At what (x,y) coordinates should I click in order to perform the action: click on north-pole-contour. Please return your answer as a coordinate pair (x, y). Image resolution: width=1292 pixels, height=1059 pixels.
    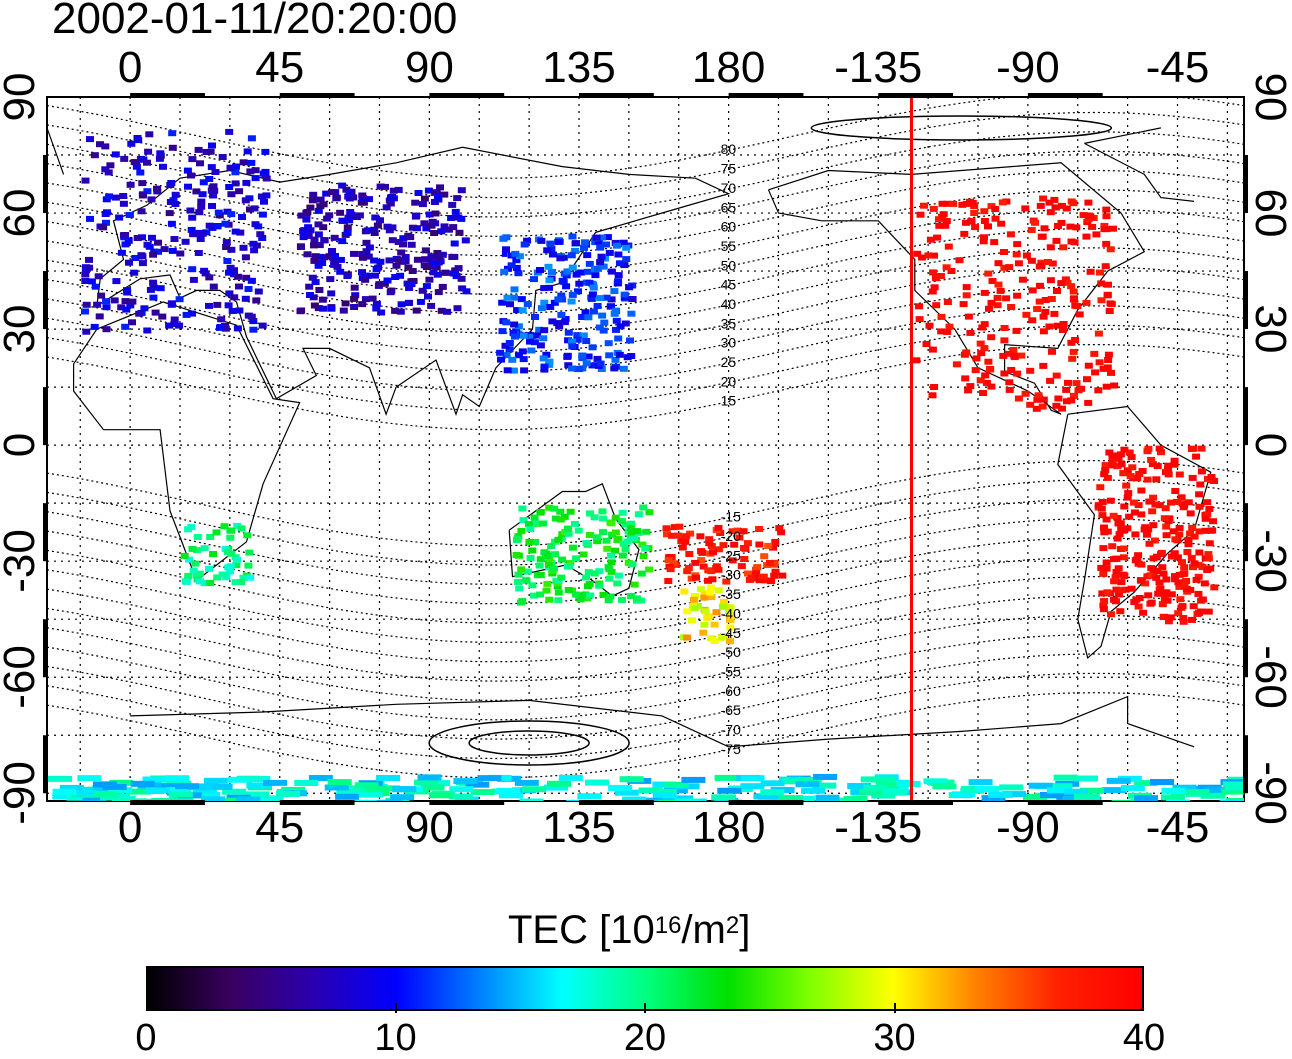
    Looking at the image, I should click on (961, 128).